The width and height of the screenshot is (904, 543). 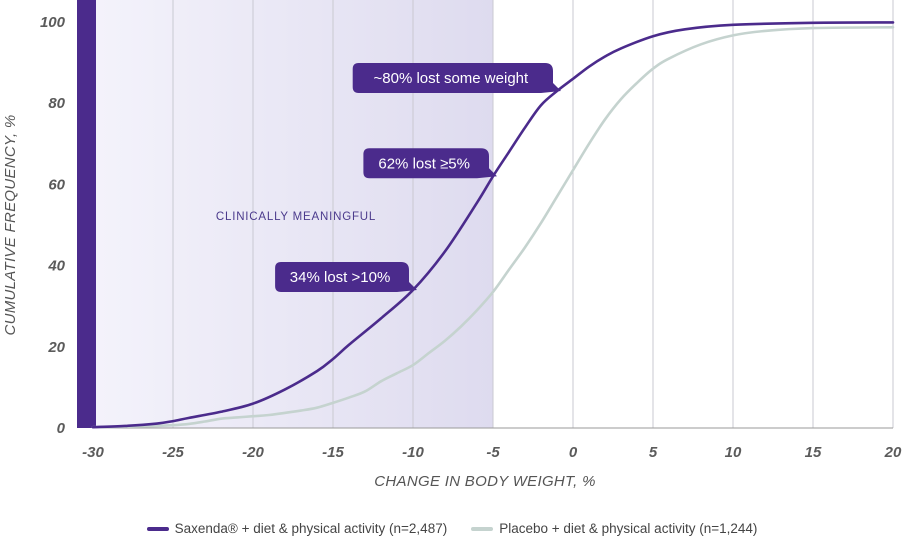 What do you see at coordinates (86, 214) in the screenshot?
I see `left-axis-bar` at bounding box center [86, 214].